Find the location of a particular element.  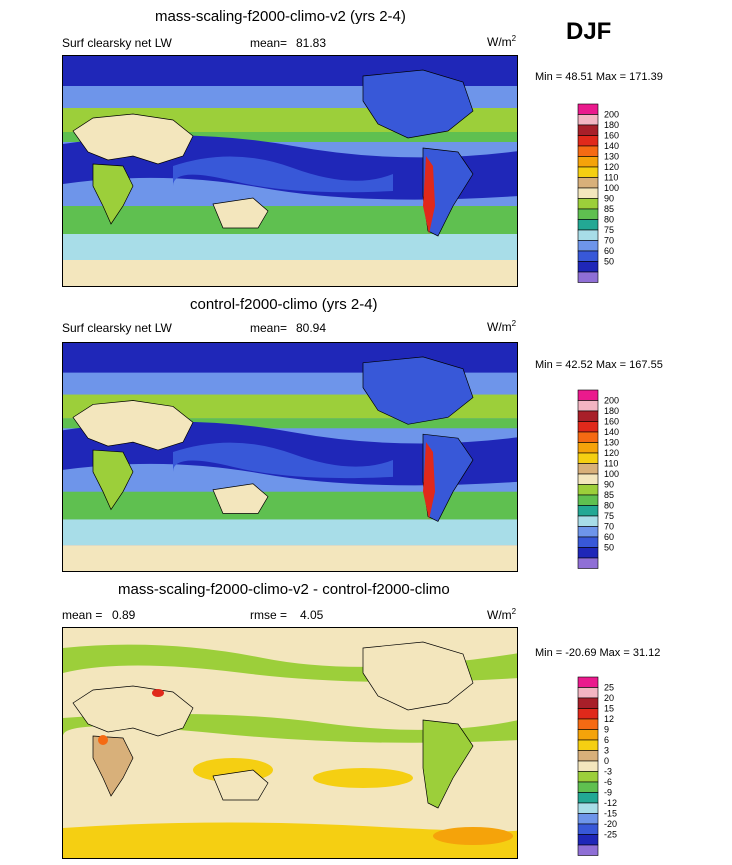

warm-pool is located at coordinates (283, 174).